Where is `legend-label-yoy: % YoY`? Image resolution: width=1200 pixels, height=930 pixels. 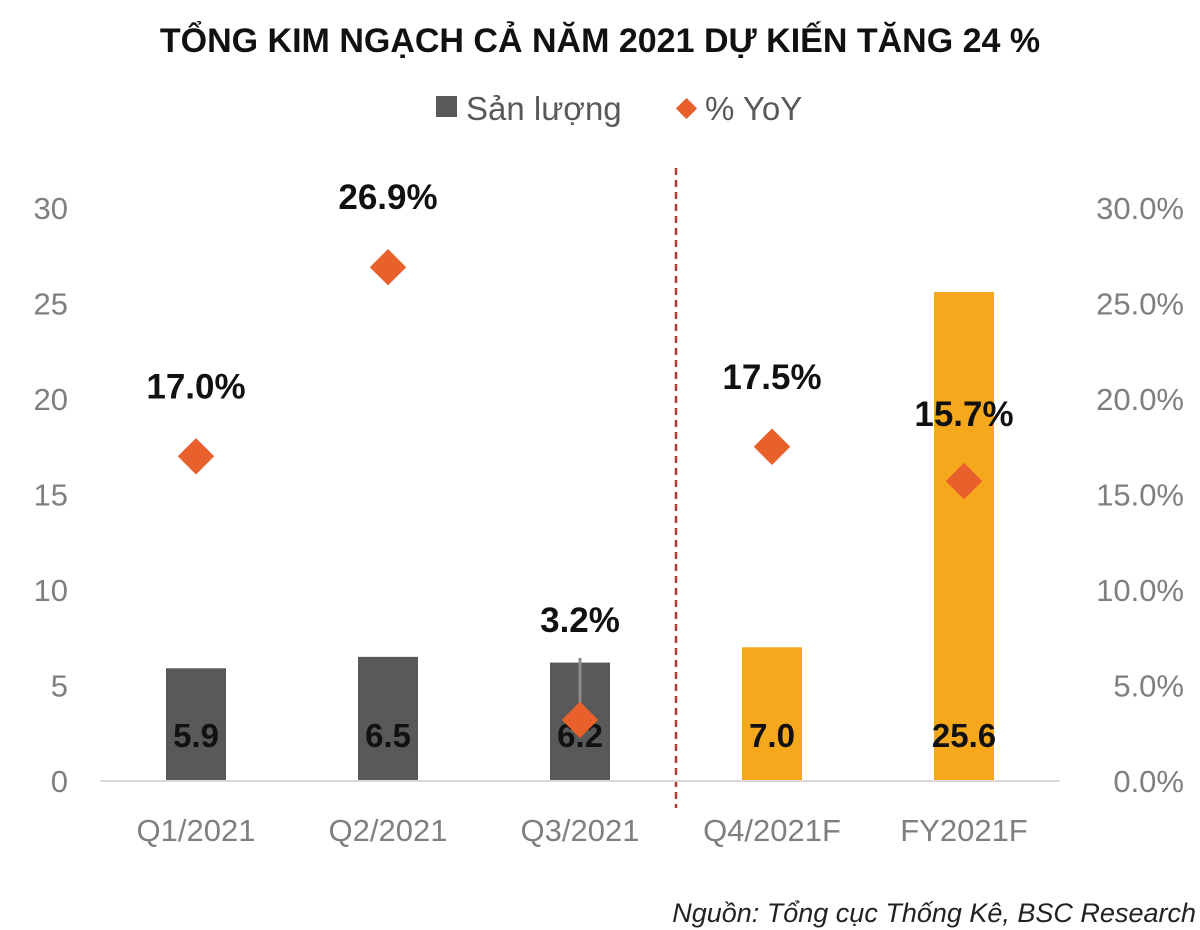 legend-label-yoy: % YoY is located at coordinates (753, 108).